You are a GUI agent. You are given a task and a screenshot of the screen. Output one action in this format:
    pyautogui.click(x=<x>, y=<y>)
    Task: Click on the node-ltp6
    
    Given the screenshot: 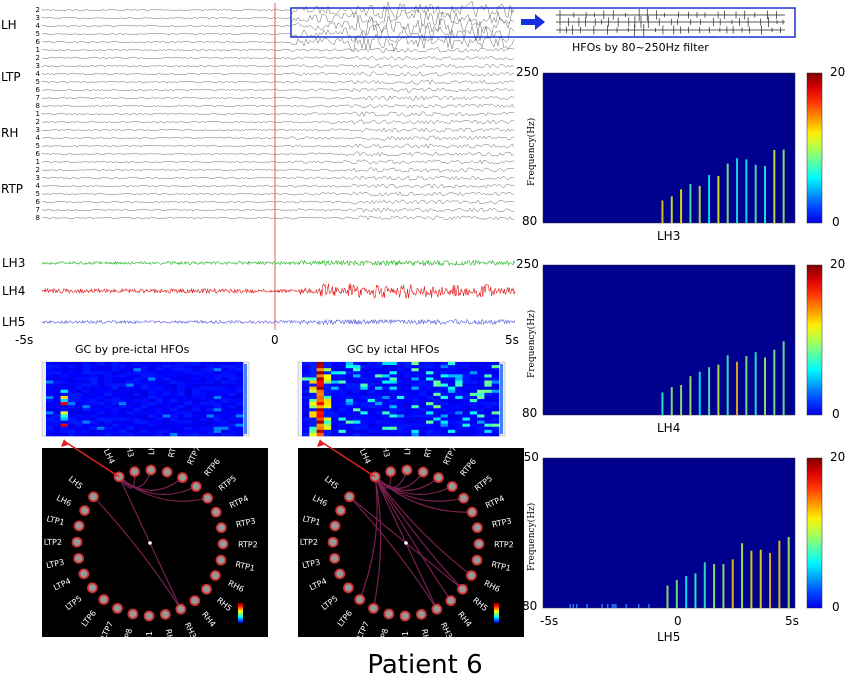 What is the action you would take?
    pyautogui.click(x=360, y=599)
    